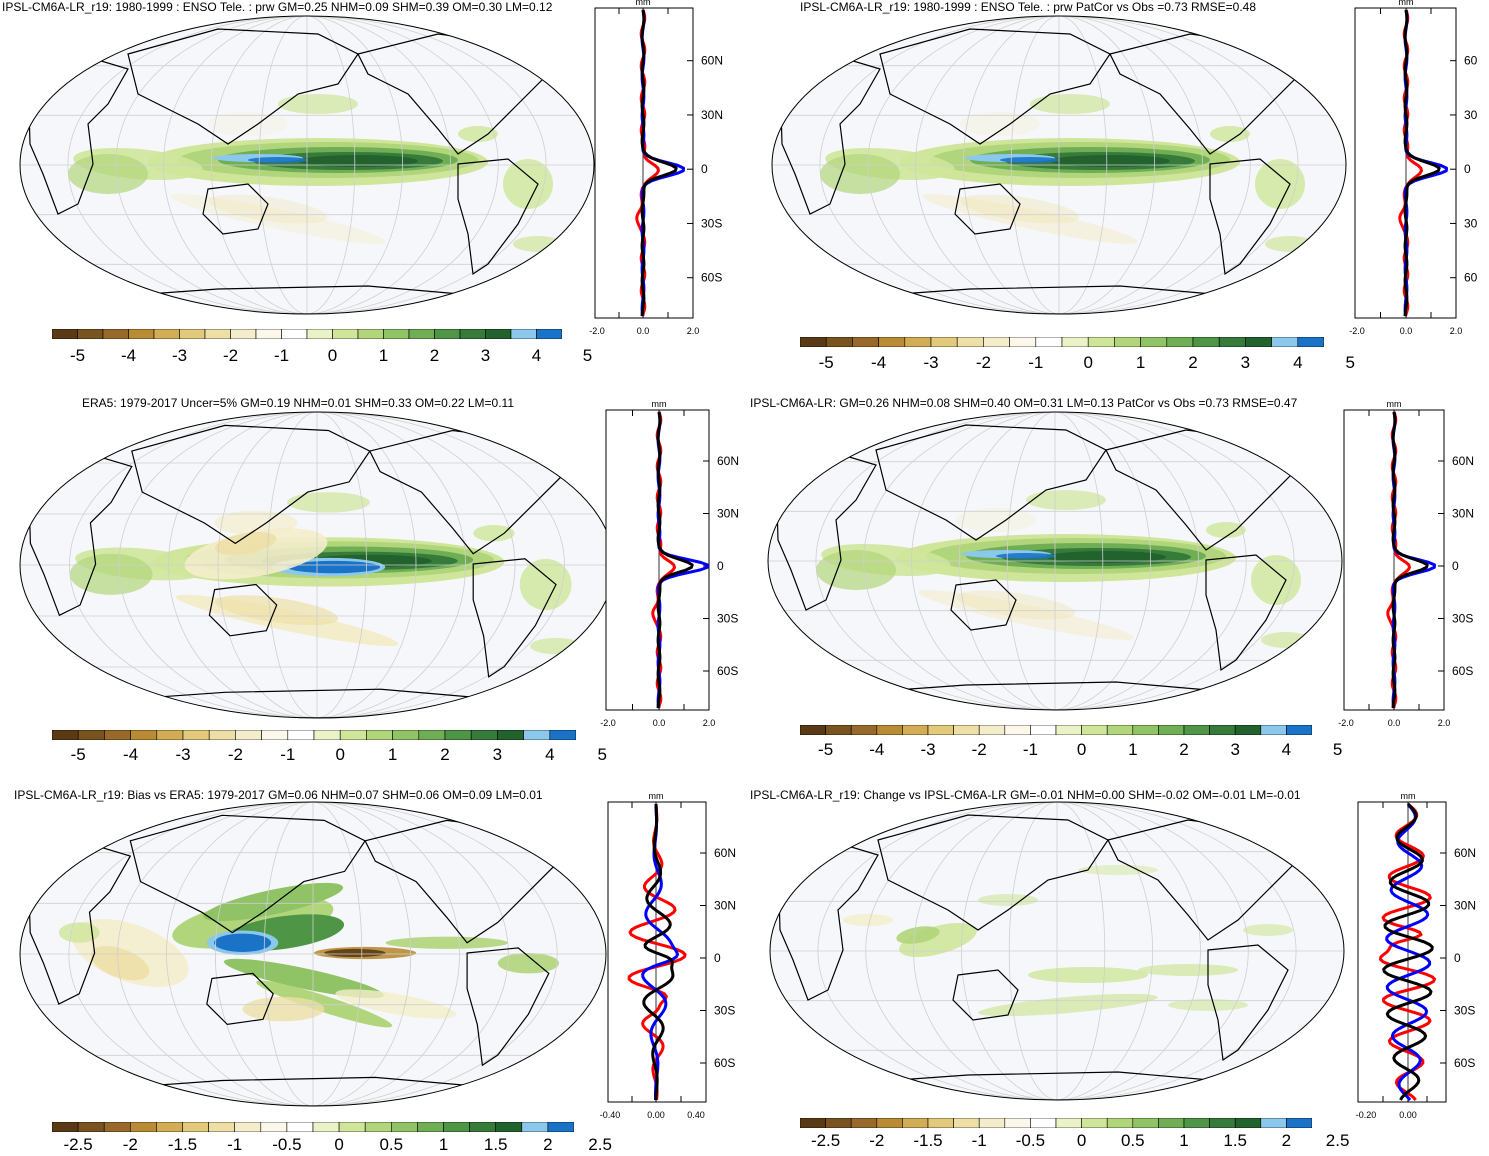  Describe the element at coordinates (610, 1115) in the screenshot. I see `x-tick-label: -0.40` at that location.